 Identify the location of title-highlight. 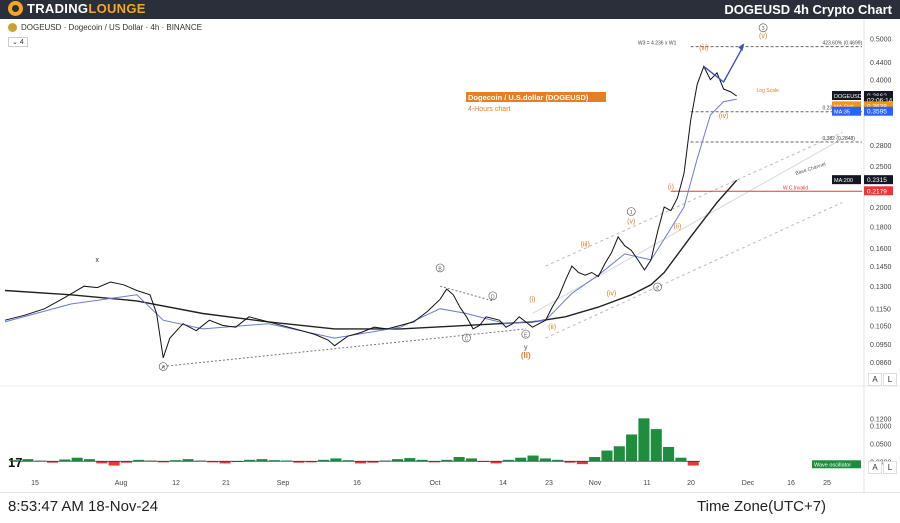
(536, 97).